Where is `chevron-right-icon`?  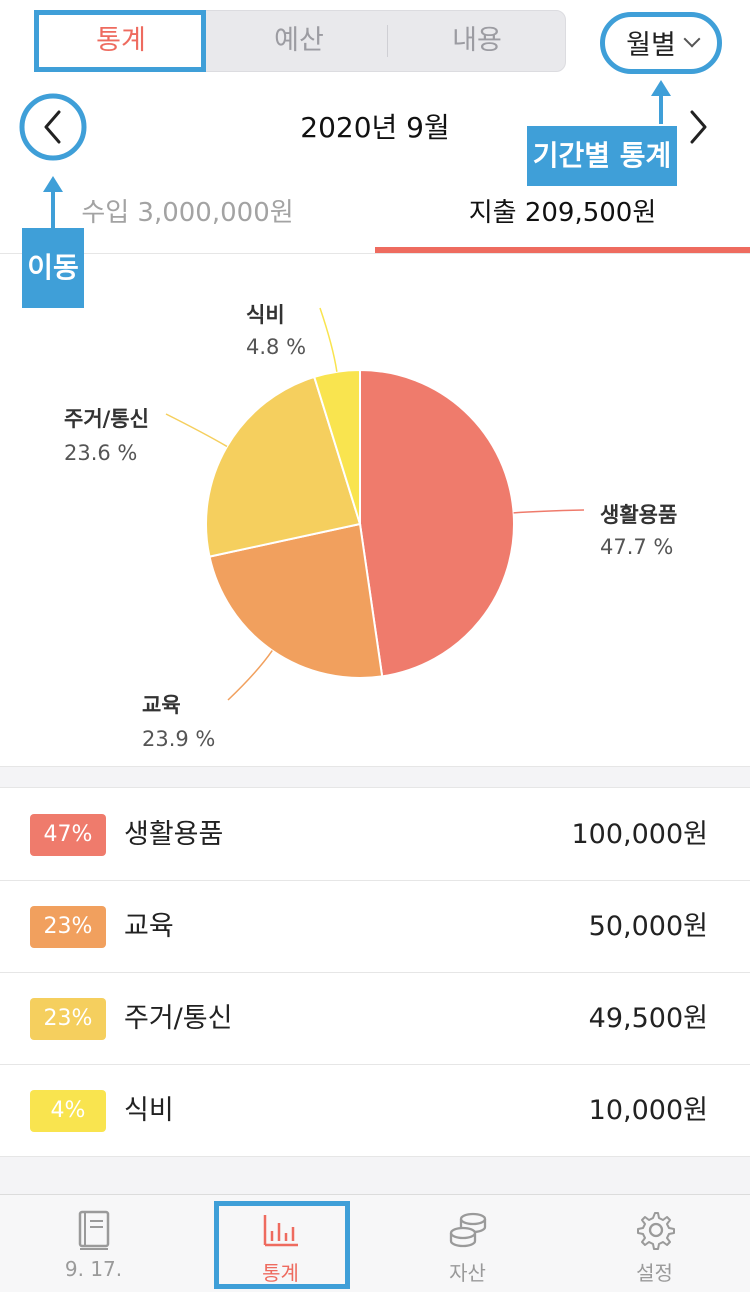
chevron-right-icon is located at coordinates (698, 127).